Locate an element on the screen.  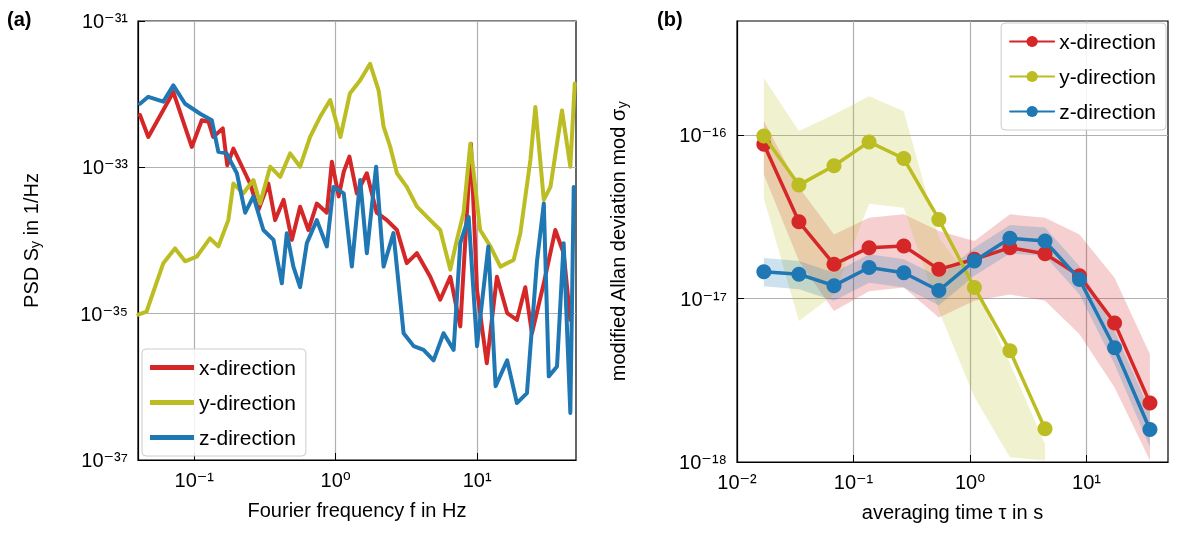
y-tick-label: 10⁻³¹ is located at coordinates (105, 21).